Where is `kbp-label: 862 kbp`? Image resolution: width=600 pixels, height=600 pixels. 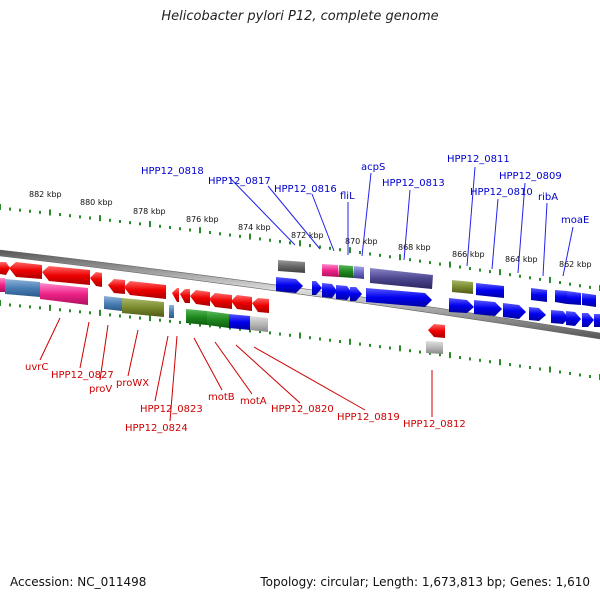
kbp-label: 862 kbp is located at coordinates (575, 264).